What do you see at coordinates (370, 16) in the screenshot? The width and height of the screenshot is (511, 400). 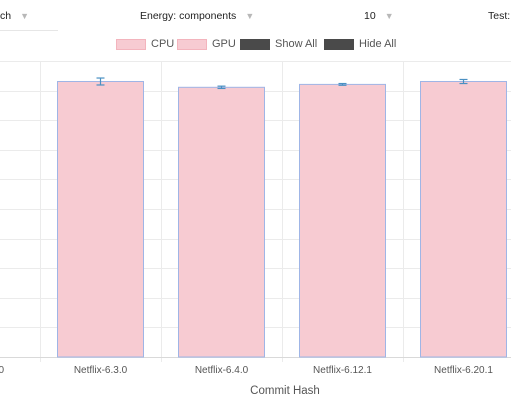 I see `count-select-value: 10` at bounding box center [370, 16].